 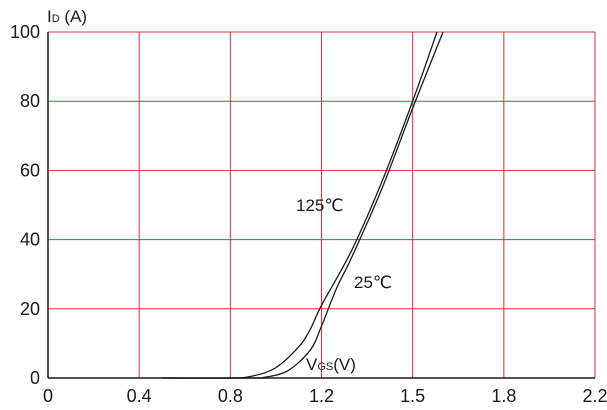 I want to click on x-axis-label: VGS(V), so click(x=331, y=364).